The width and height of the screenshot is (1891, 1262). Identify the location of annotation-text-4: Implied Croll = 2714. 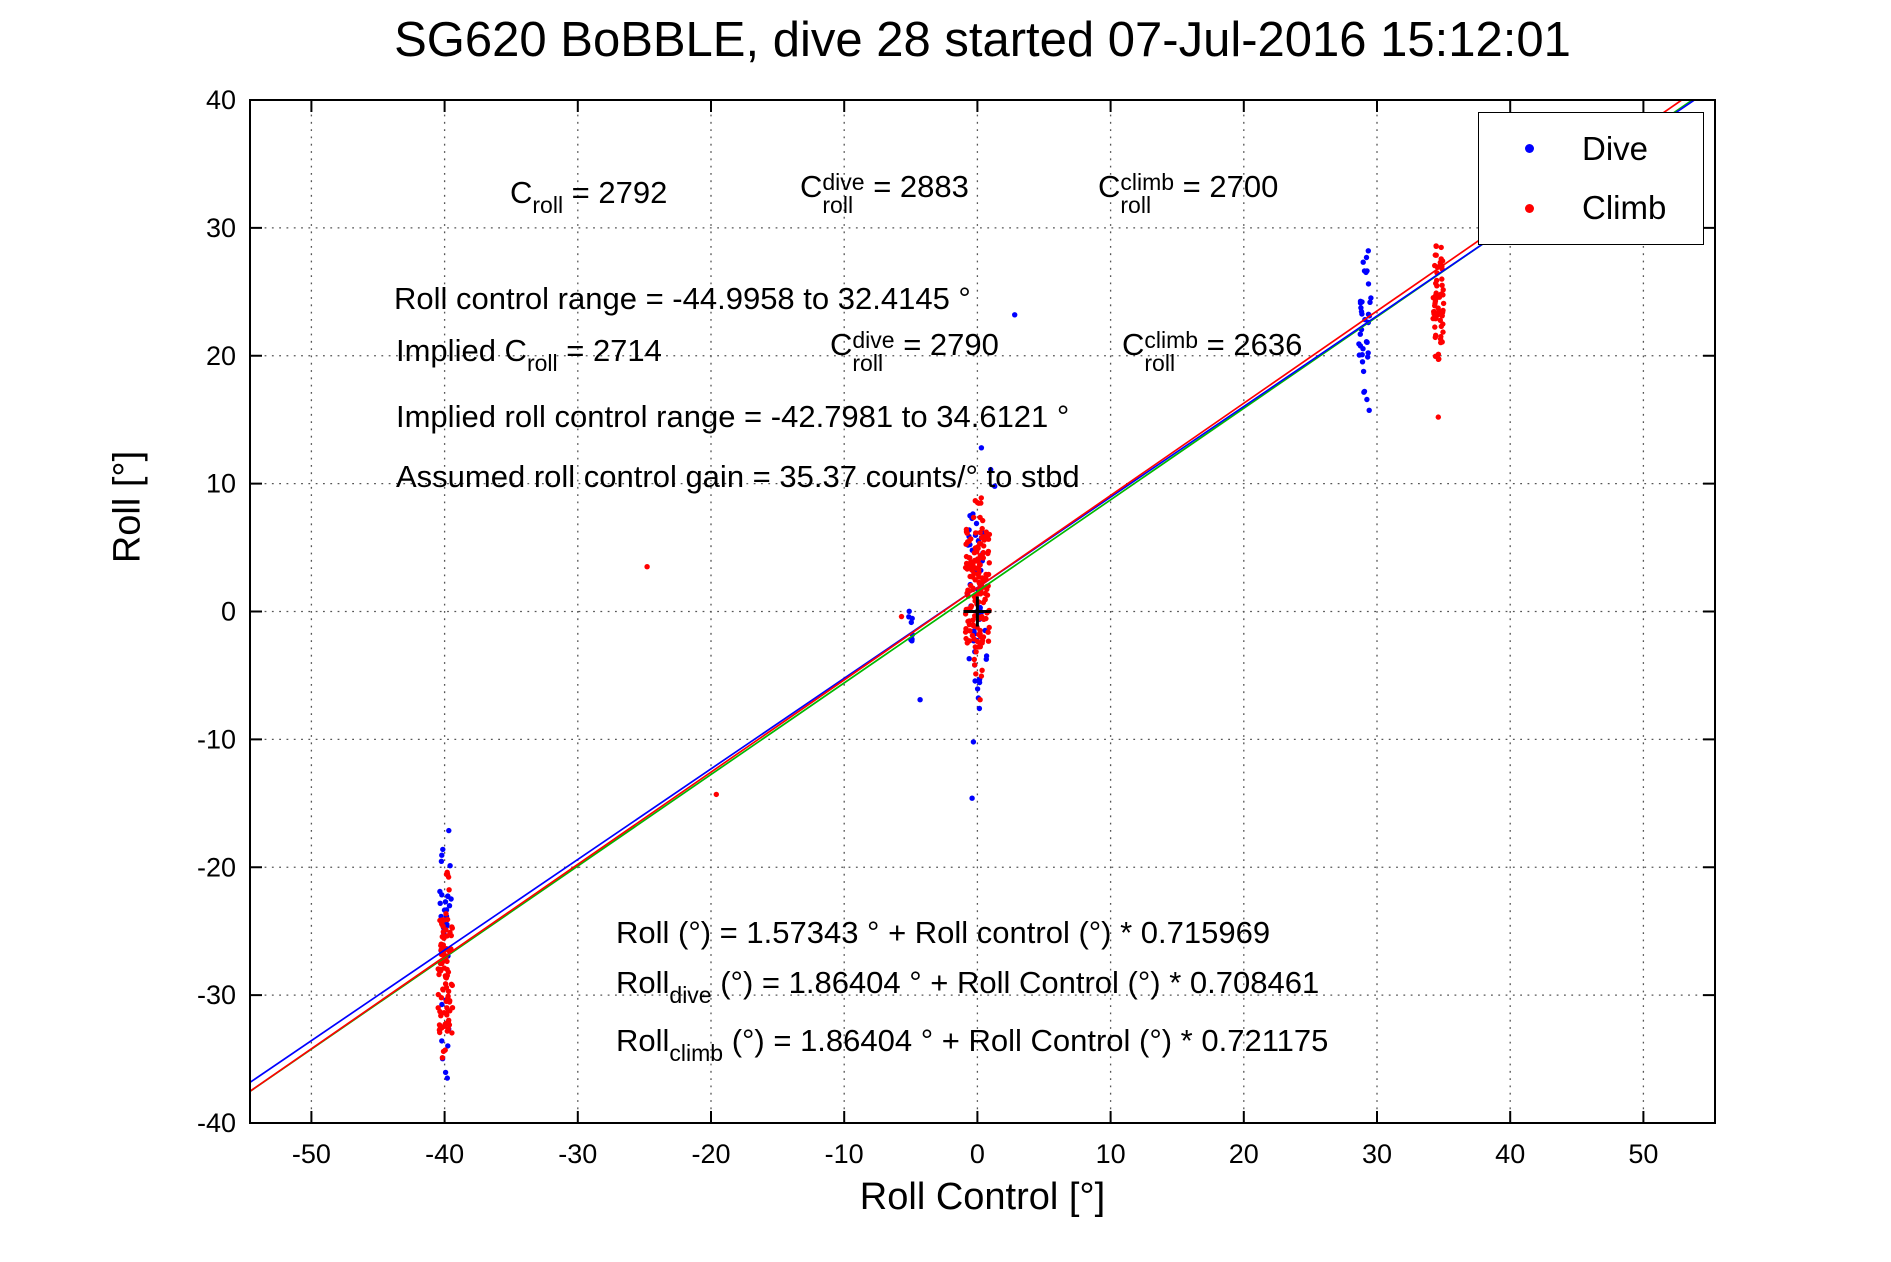
(529, 354).